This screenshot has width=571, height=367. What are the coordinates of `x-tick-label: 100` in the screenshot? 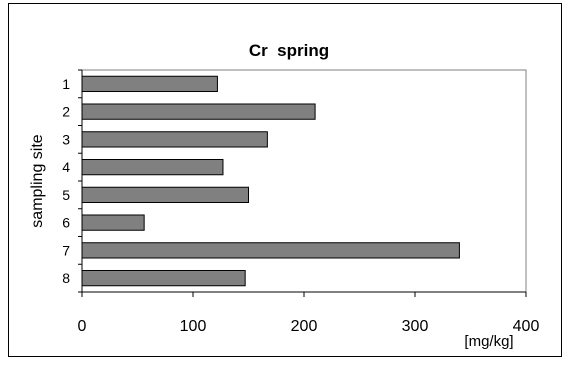 It's located at (193, 326).